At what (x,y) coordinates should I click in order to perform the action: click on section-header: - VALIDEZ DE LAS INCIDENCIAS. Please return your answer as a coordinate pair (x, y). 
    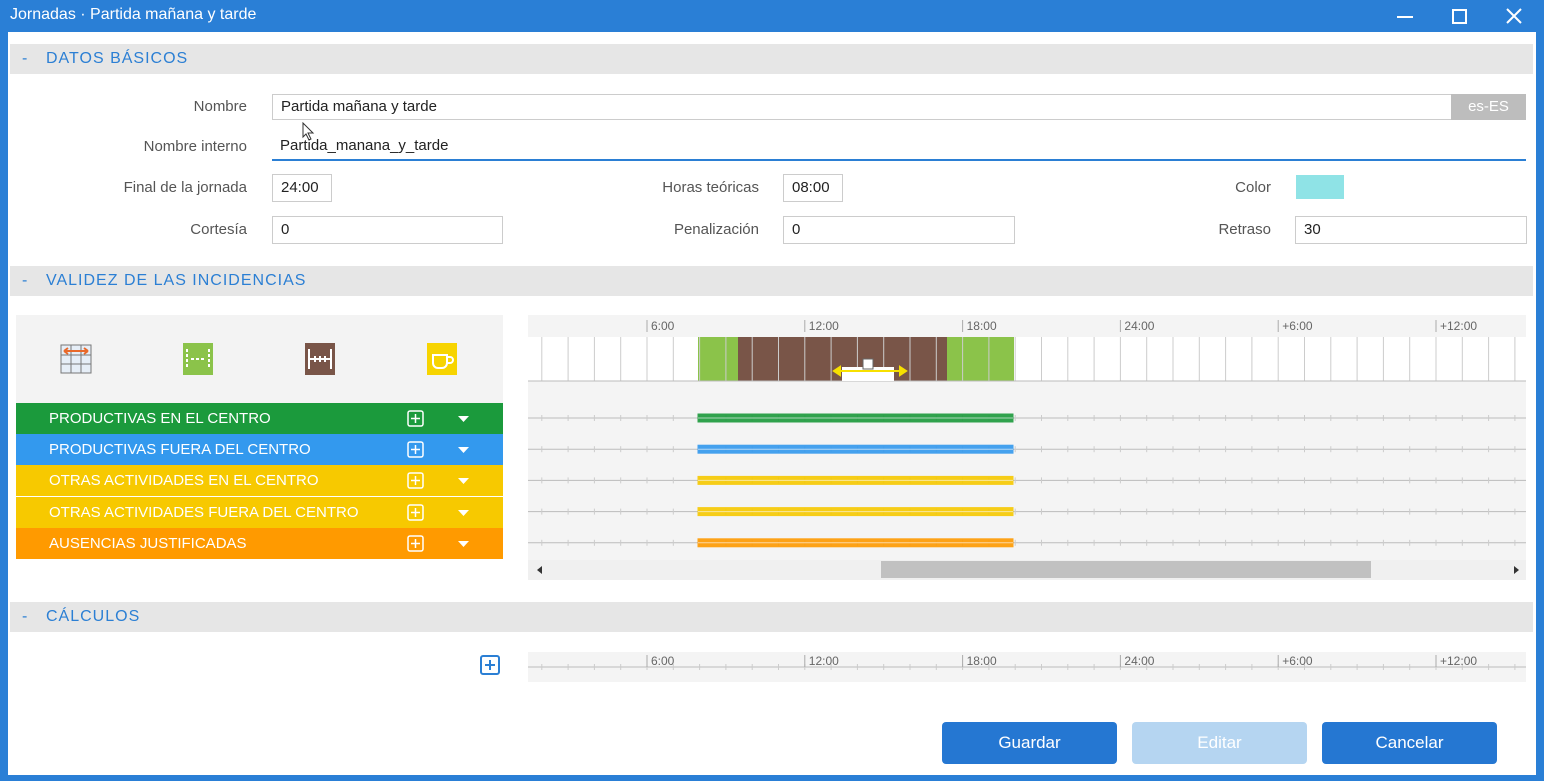
    Looking at the image, I should click on (771, 281).